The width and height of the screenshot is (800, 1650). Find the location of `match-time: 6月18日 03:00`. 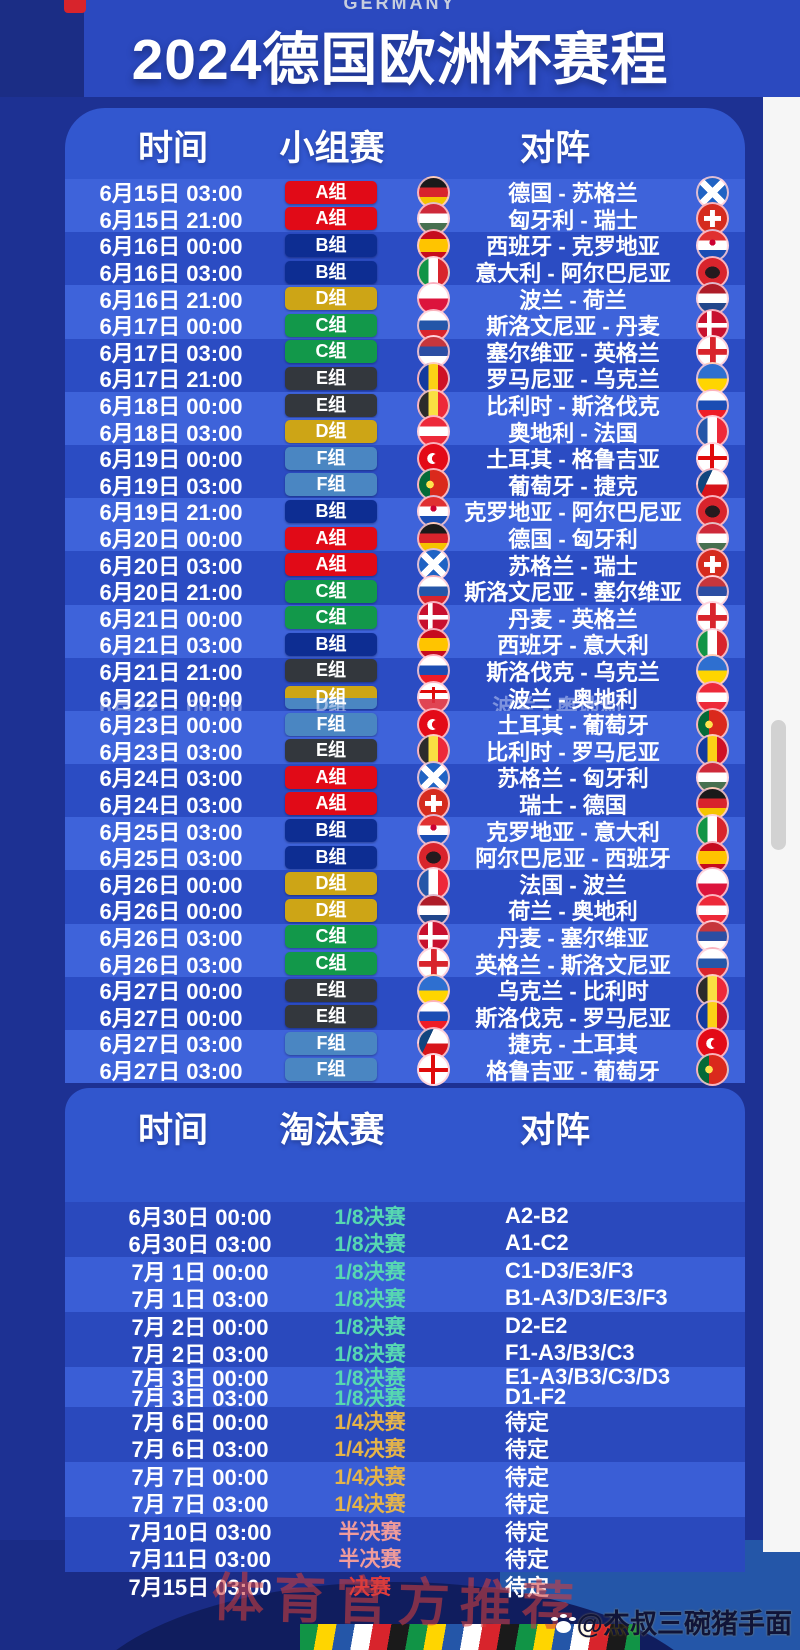

match-time: 6月18日 03:00 is located at coordinates (171, 433).